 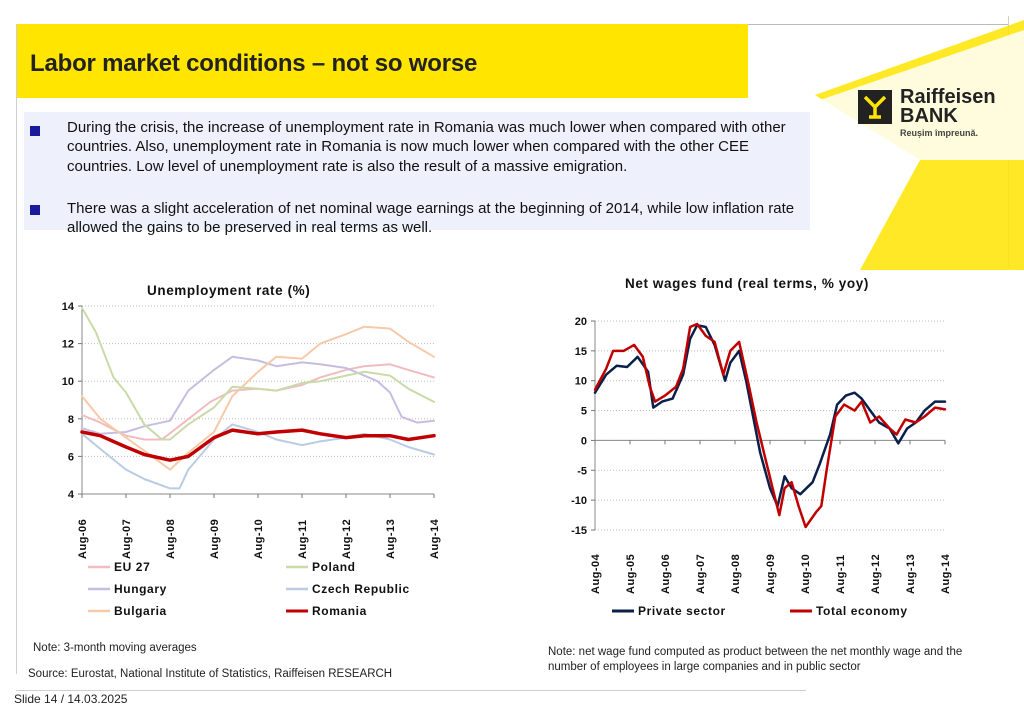 What do you see at coordinates (334, 567) in the screenshot?
I see `legend-label: Poland` at bounding box center [334, 567].